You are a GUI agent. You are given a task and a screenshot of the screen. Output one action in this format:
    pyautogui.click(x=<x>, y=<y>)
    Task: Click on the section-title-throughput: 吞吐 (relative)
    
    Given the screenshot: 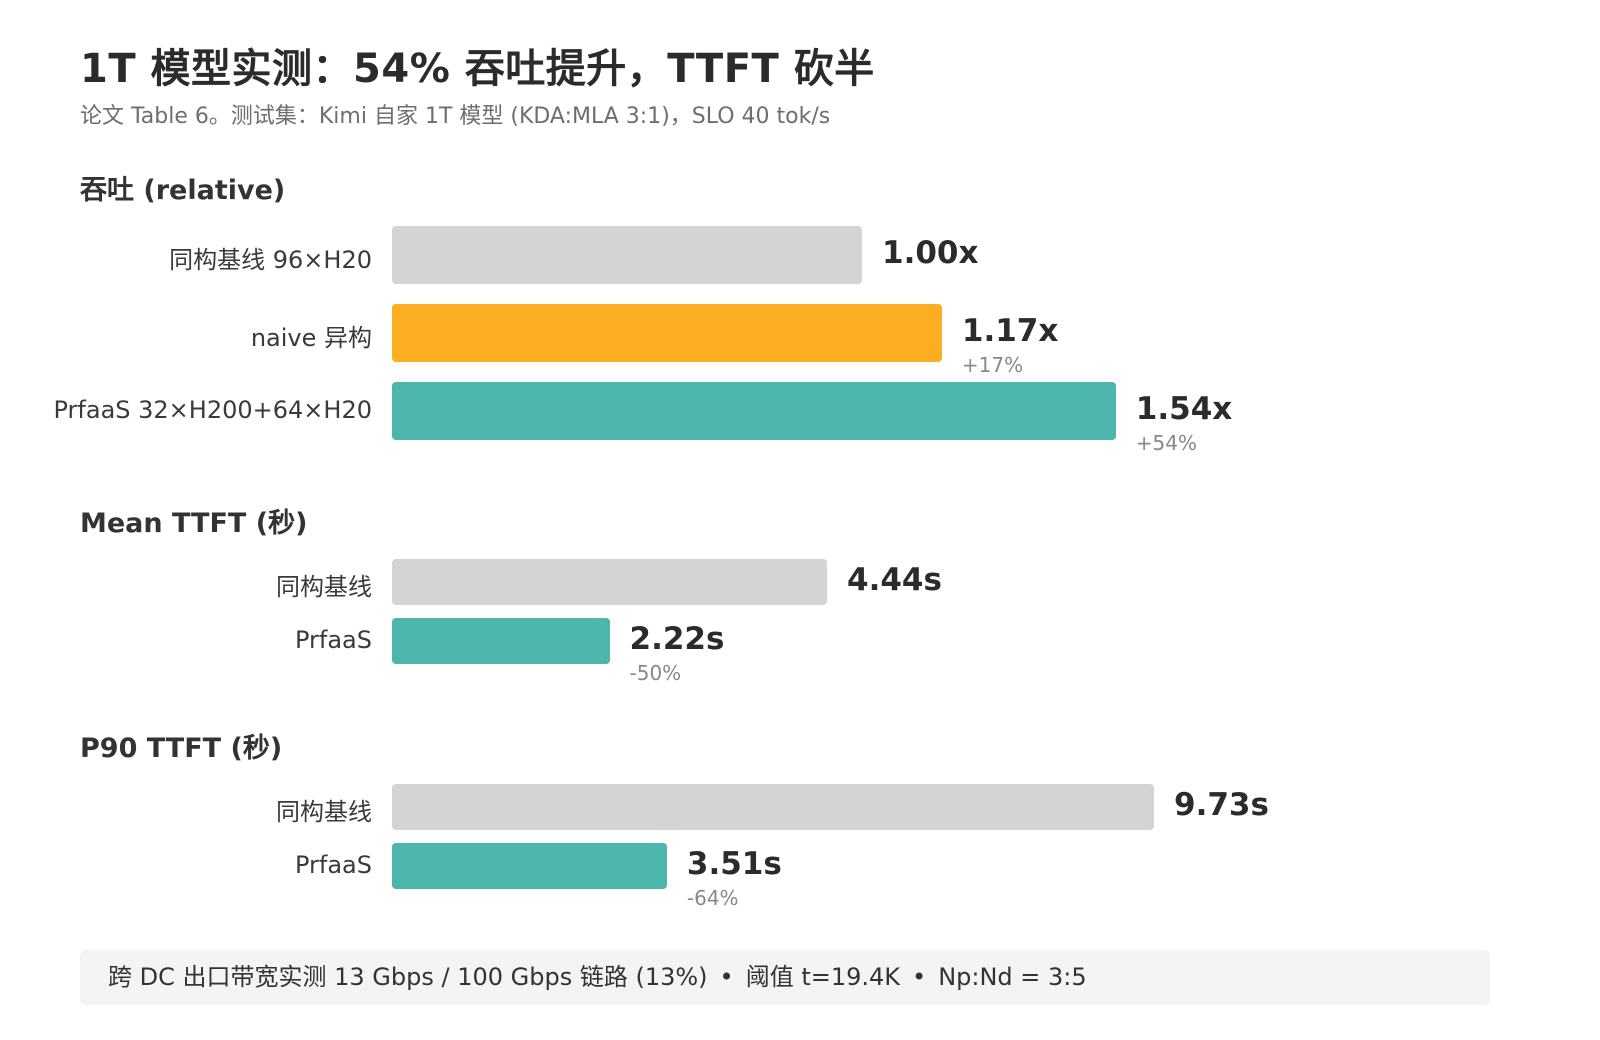 What is the action you would take?
    pyautogui.click(x=183, y=190)
    